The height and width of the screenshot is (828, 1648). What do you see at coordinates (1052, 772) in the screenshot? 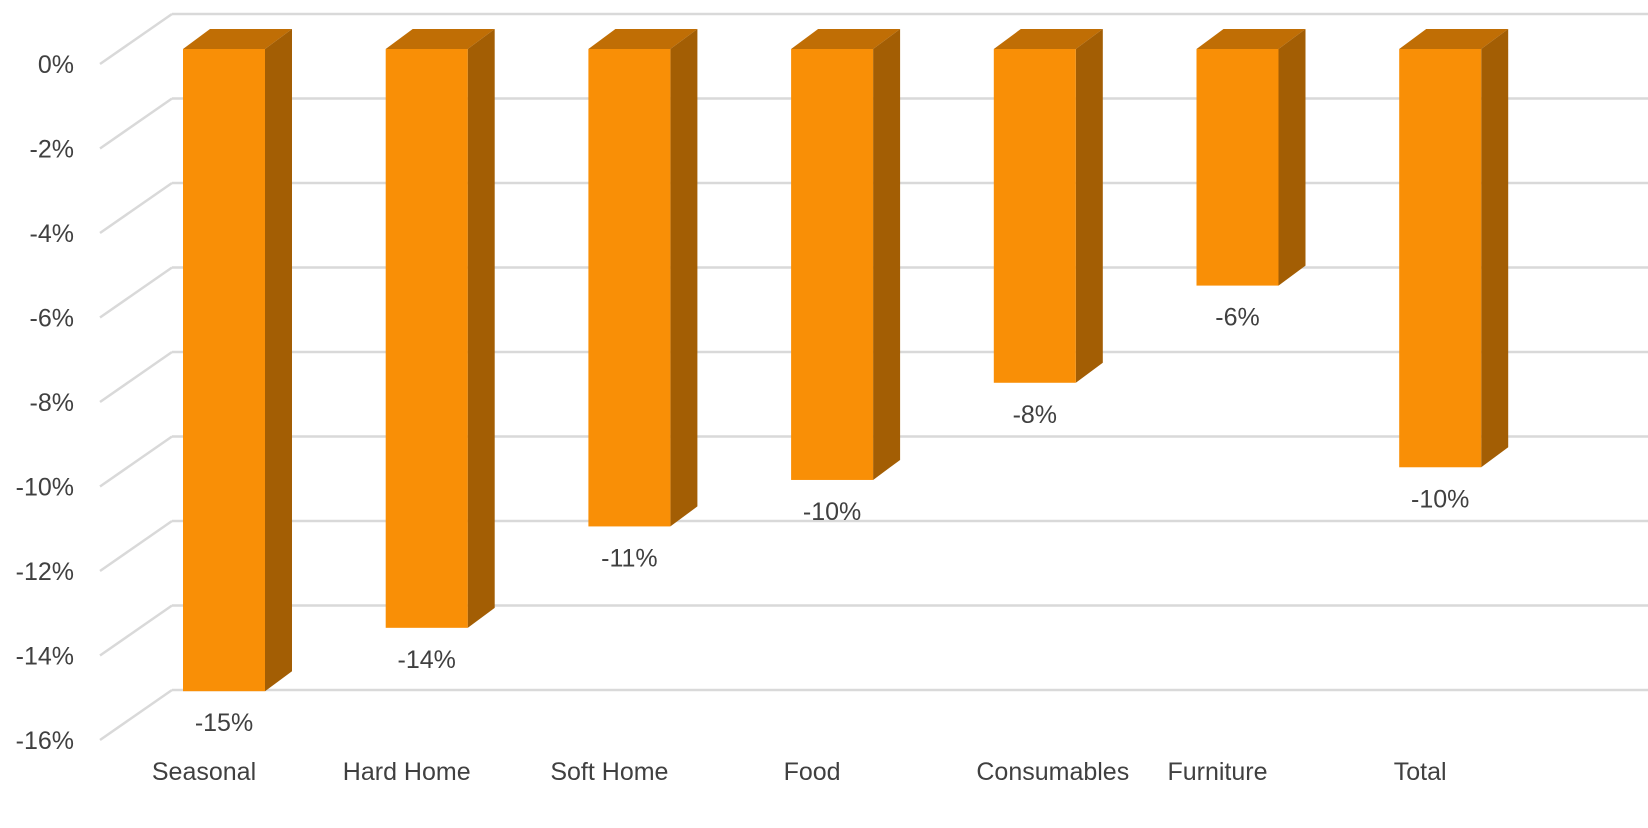
I see `x-tick-label: Consumables` at bounding box center [1052, 772].